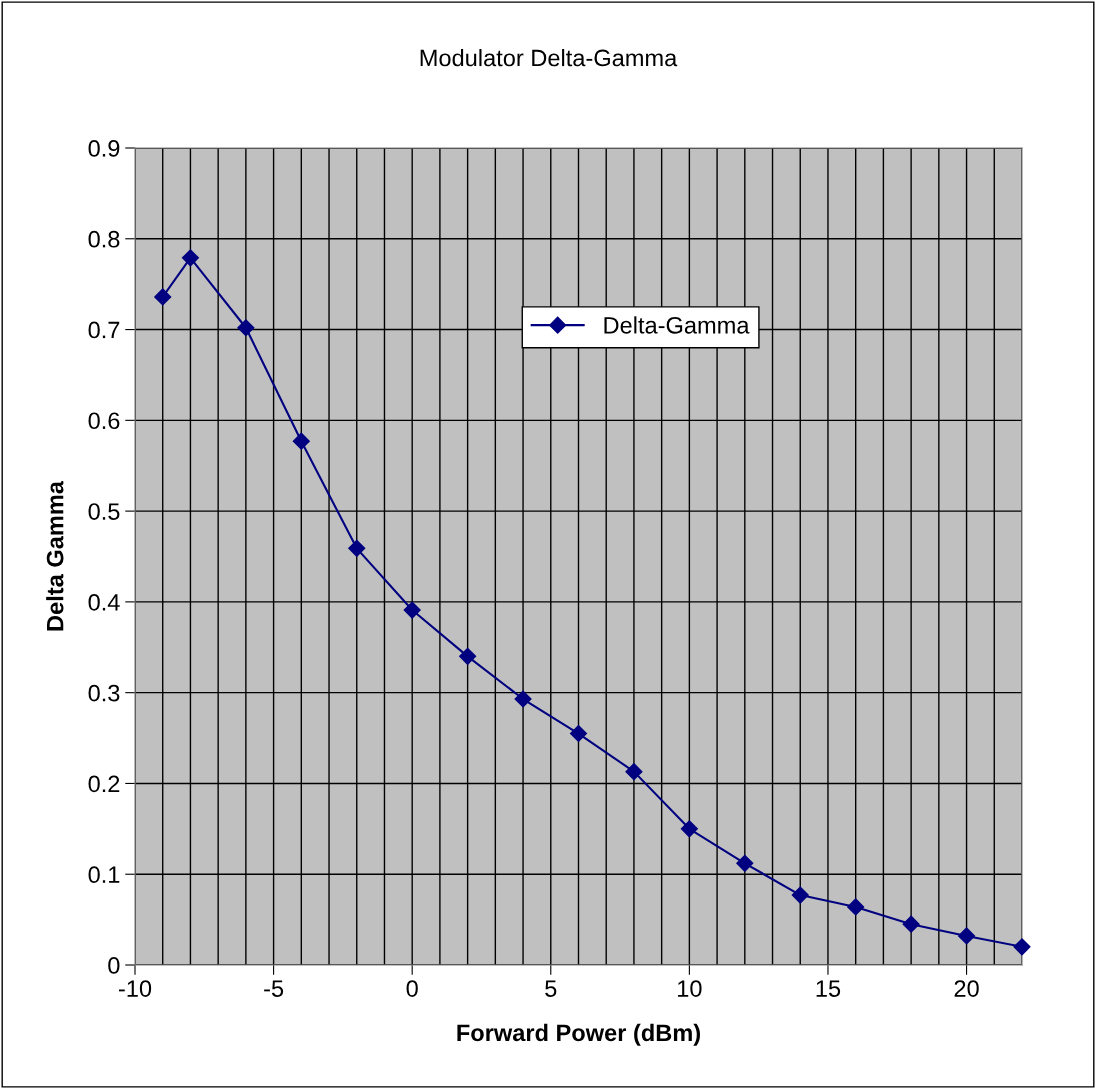 This screenshot has height=1089, width=1096. Describe the element at coordinates (104, 421) in the screenshot. I see `y-tick-label: 0.6` at that location.